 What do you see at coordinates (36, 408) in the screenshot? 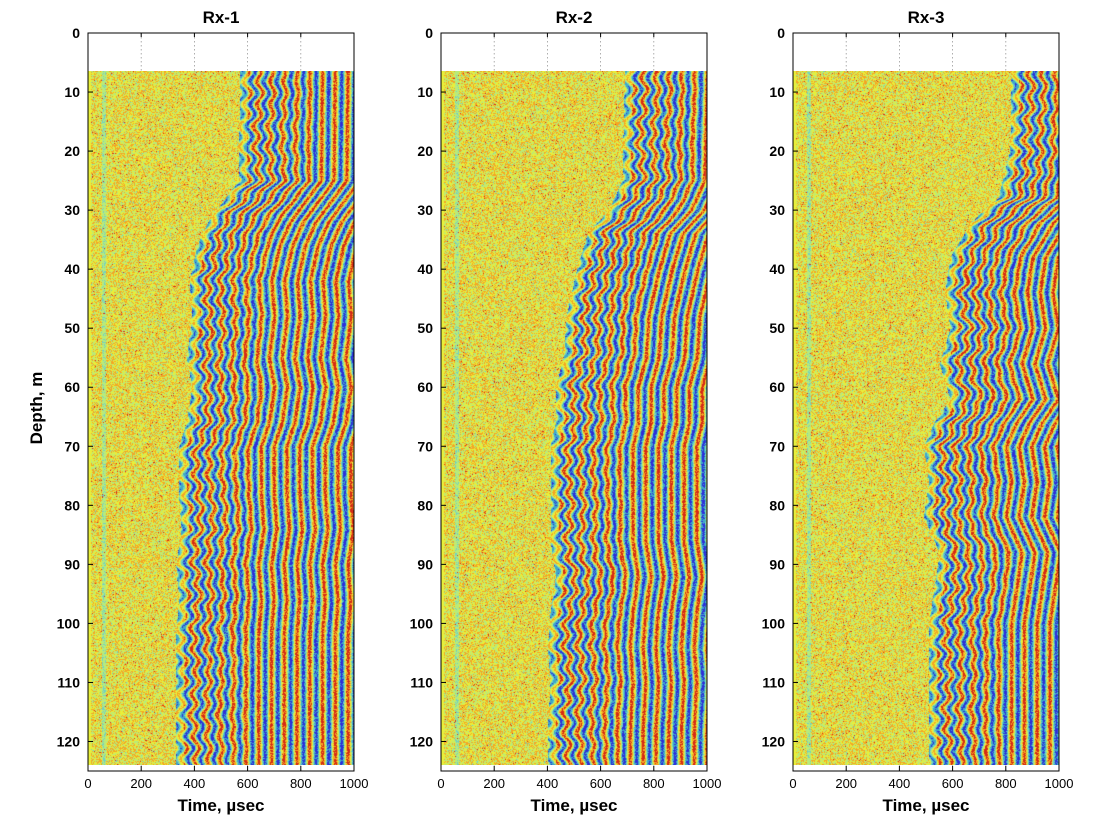
I see `y-axis-label: Depth, m` at bounding box center [36, 408].